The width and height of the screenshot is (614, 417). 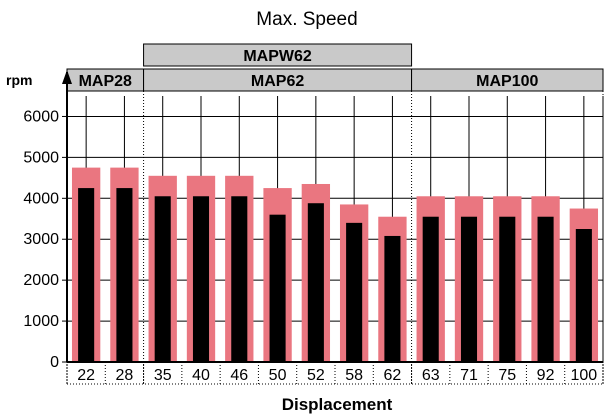 What do you see at coordinates (239, 375) in the screenshot?
I see `x-tick-label-46: 46` at bounding box center [239, 375].